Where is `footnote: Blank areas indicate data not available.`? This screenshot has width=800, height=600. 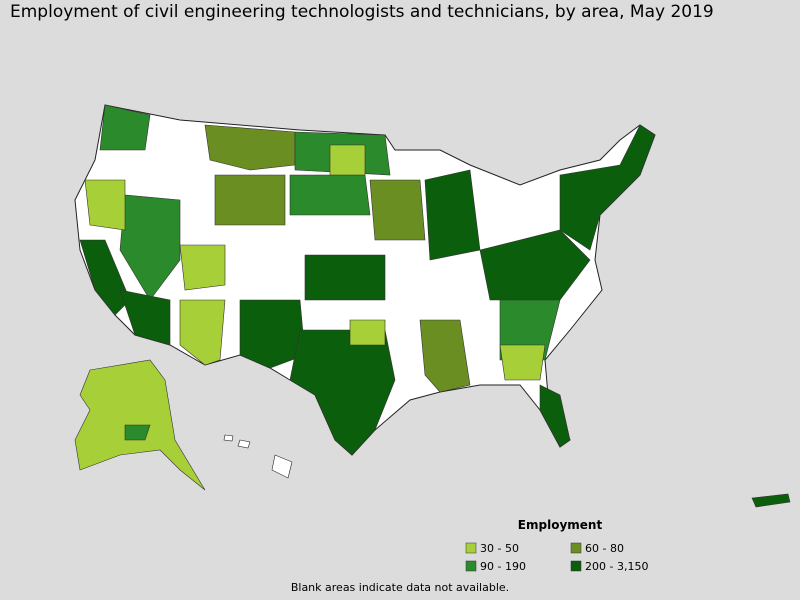 footnote: Blank areas indicate data not available. is located at coordinates (400, 587).